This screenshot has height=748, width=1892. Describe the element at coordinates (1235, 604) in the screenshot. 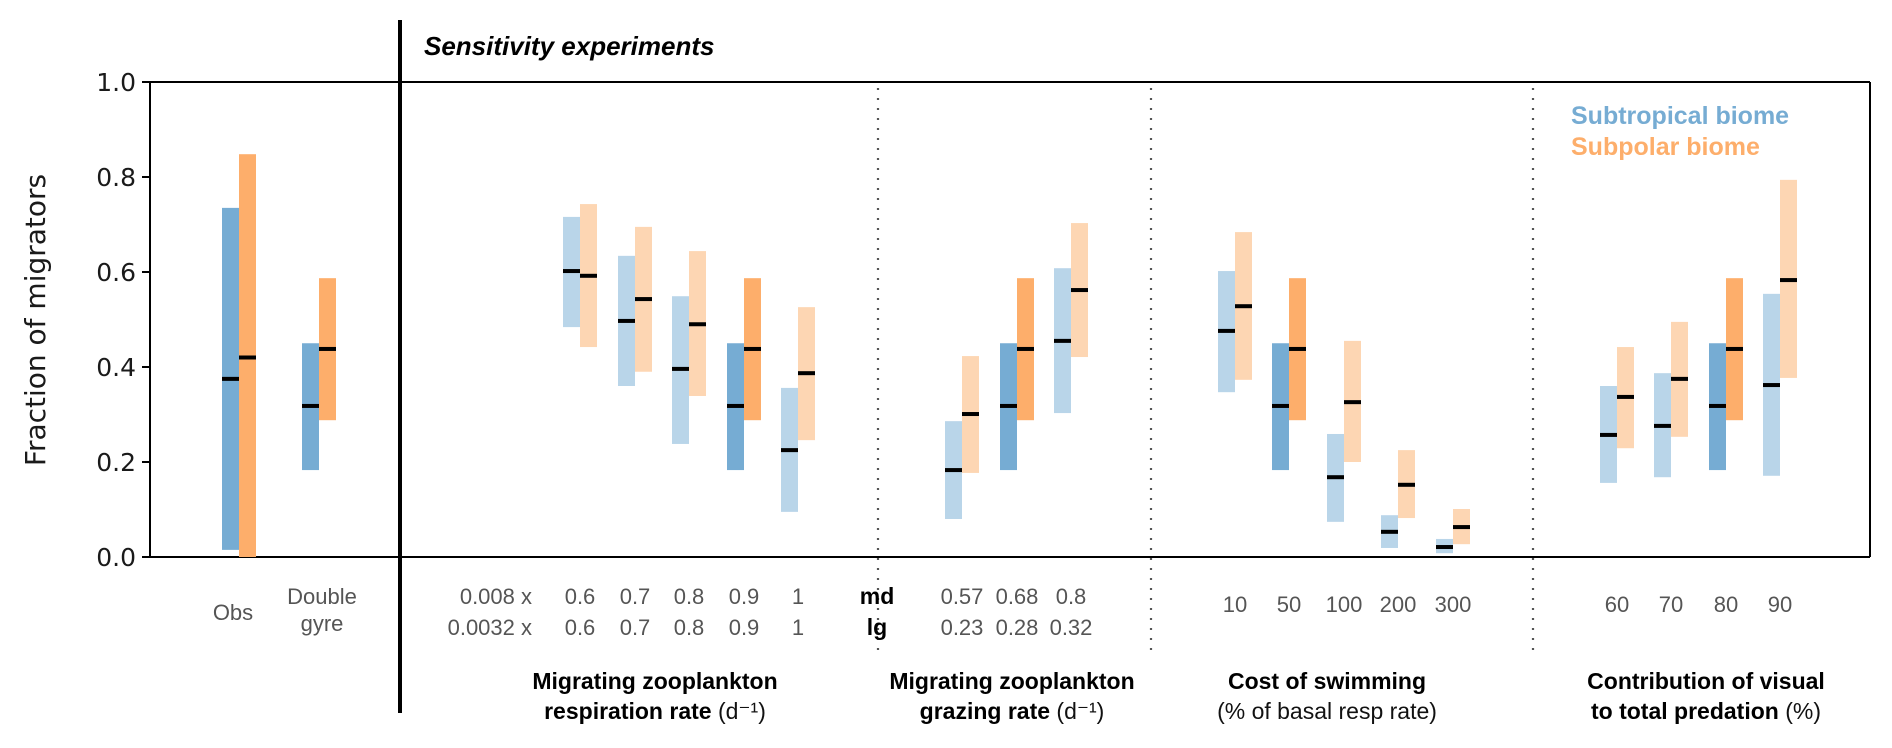

I see `x-tick-label: 10` at that location.